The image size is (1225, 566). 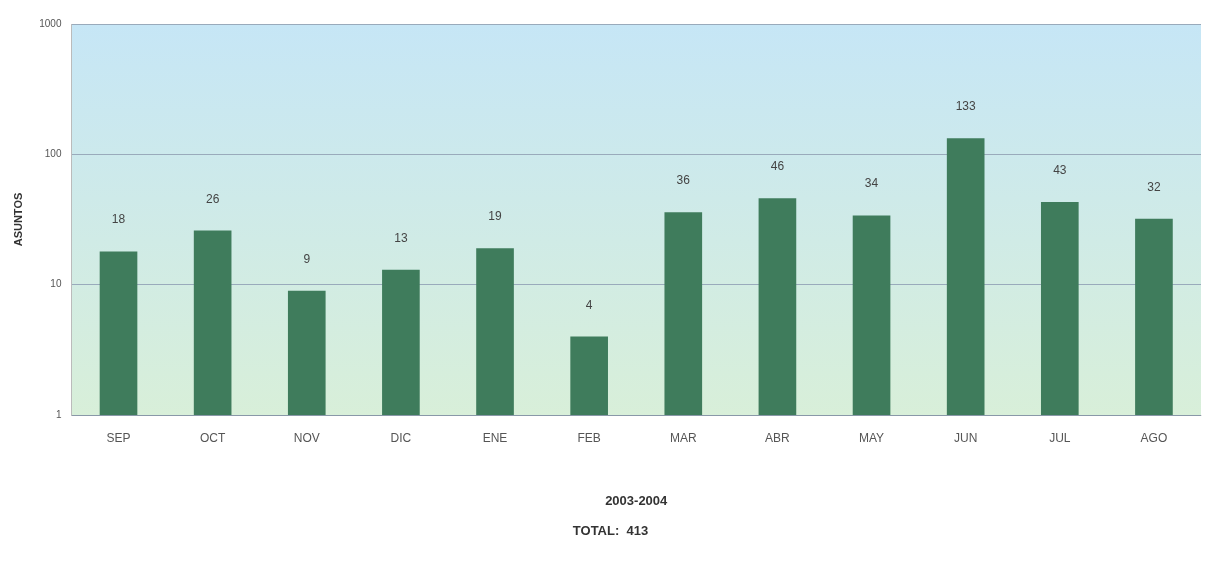 I want to click on y-tick-label: 1000, so click(x=50, y=23).